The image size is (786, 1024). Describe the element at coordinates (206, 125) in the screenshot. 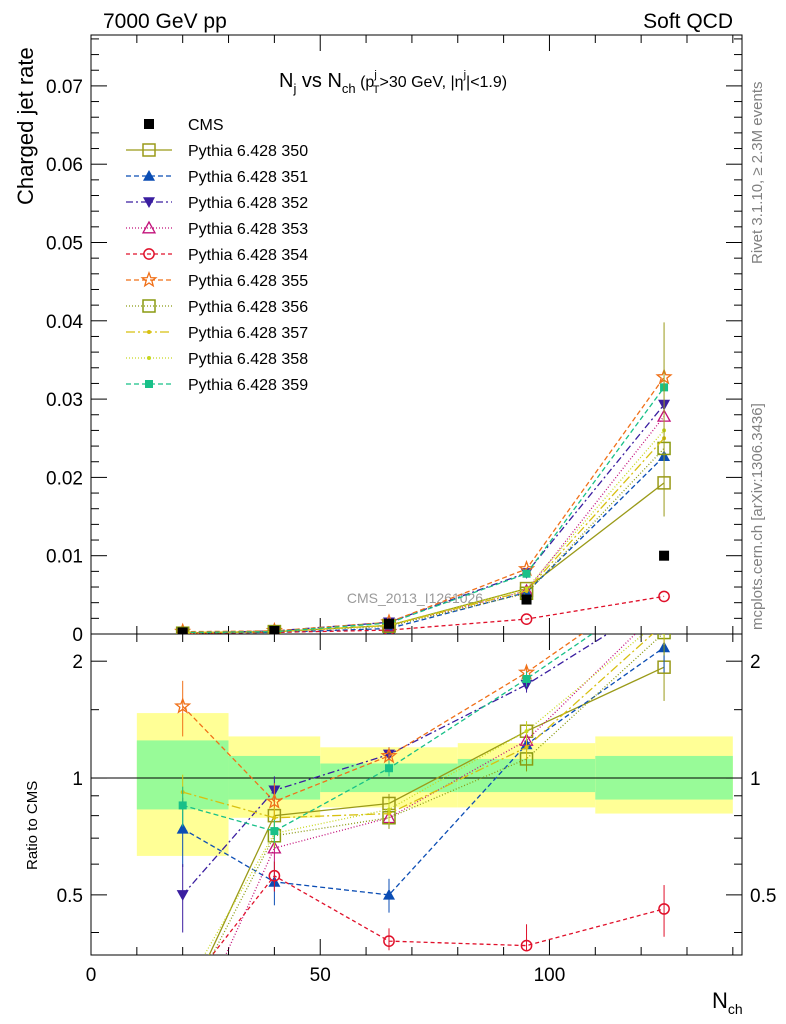

I see `legend-label: CMS` at that location.